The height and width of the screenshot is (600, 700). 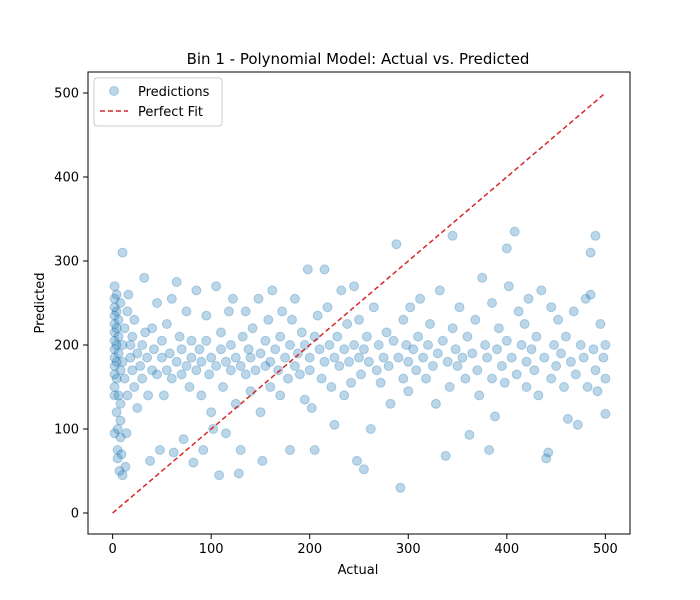 What do you see at coordinates (363, 545) in the screenshot?
I see `x-axis: 0 100 200 300 400 500` at bounding box center [363, 545].